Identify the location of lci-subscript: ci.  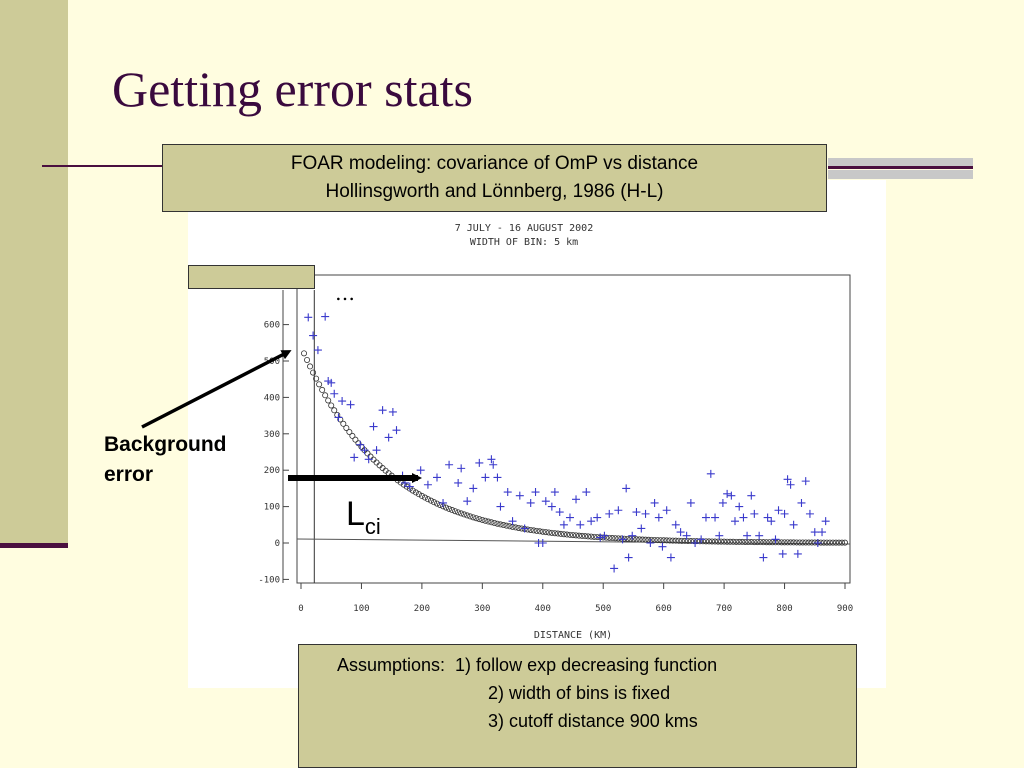
(373, 526).